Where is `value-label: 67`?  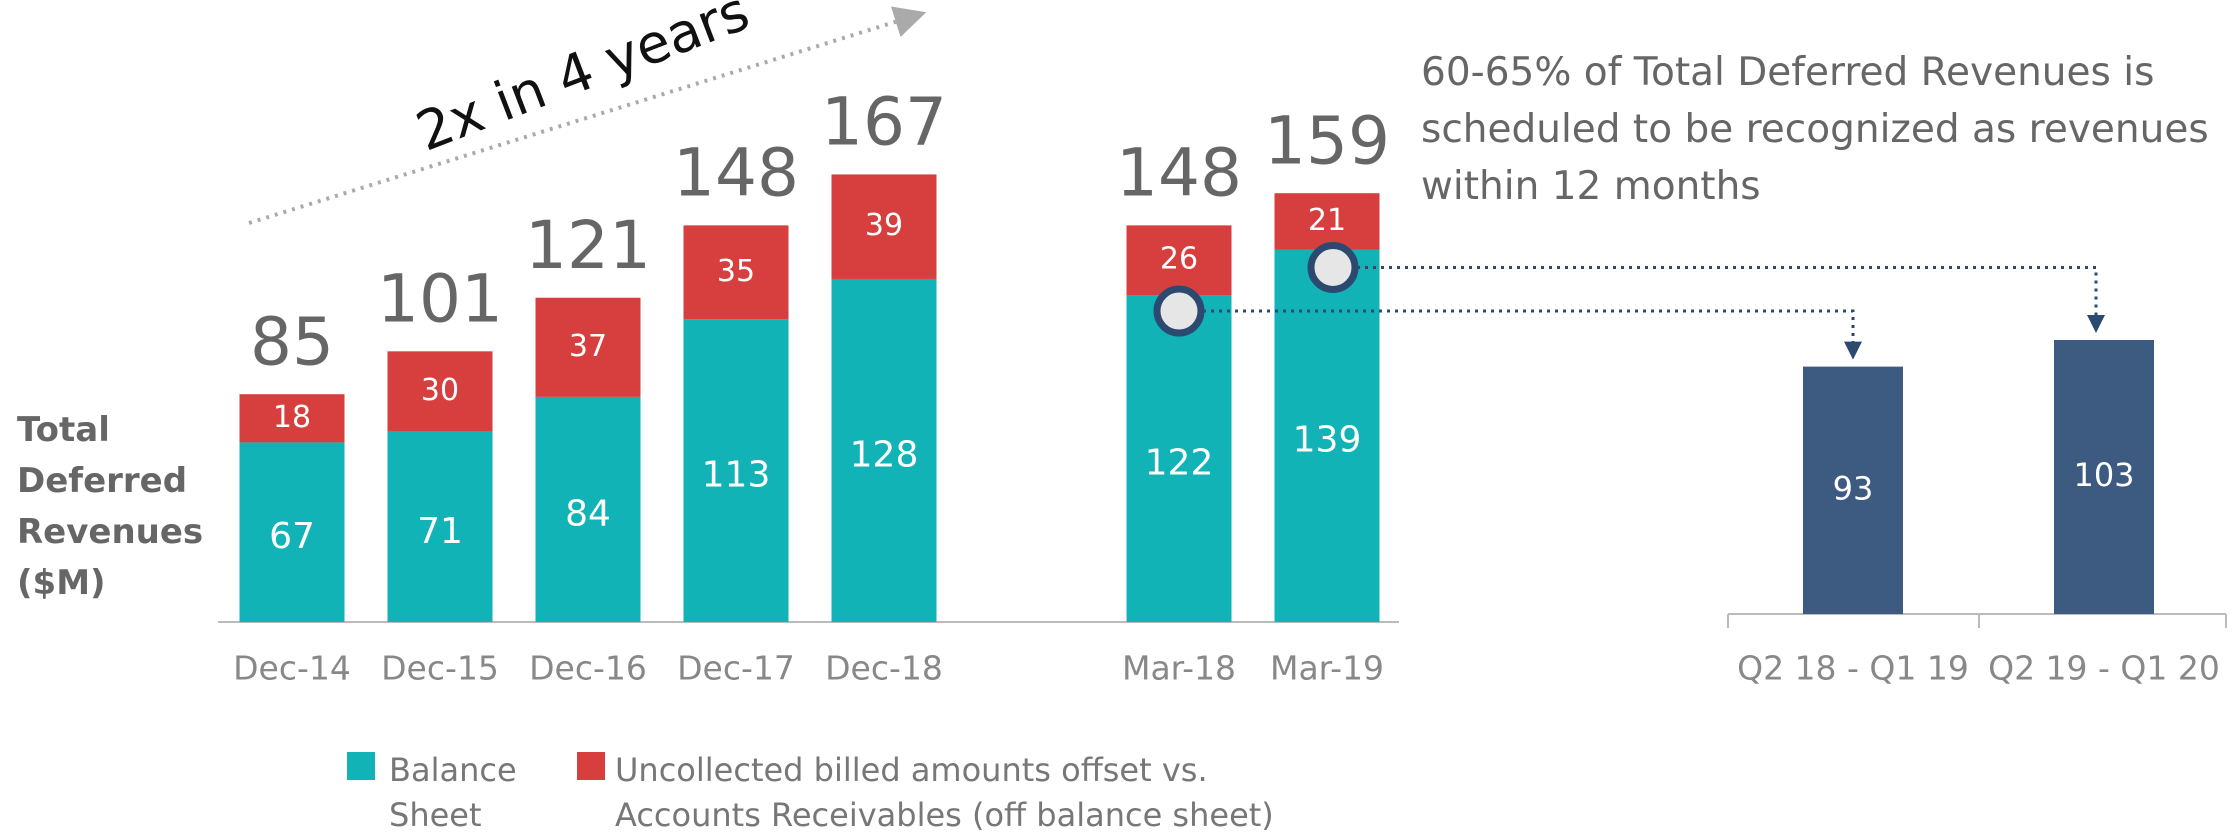
value-label: 67 is located at coordinates (292, 536).